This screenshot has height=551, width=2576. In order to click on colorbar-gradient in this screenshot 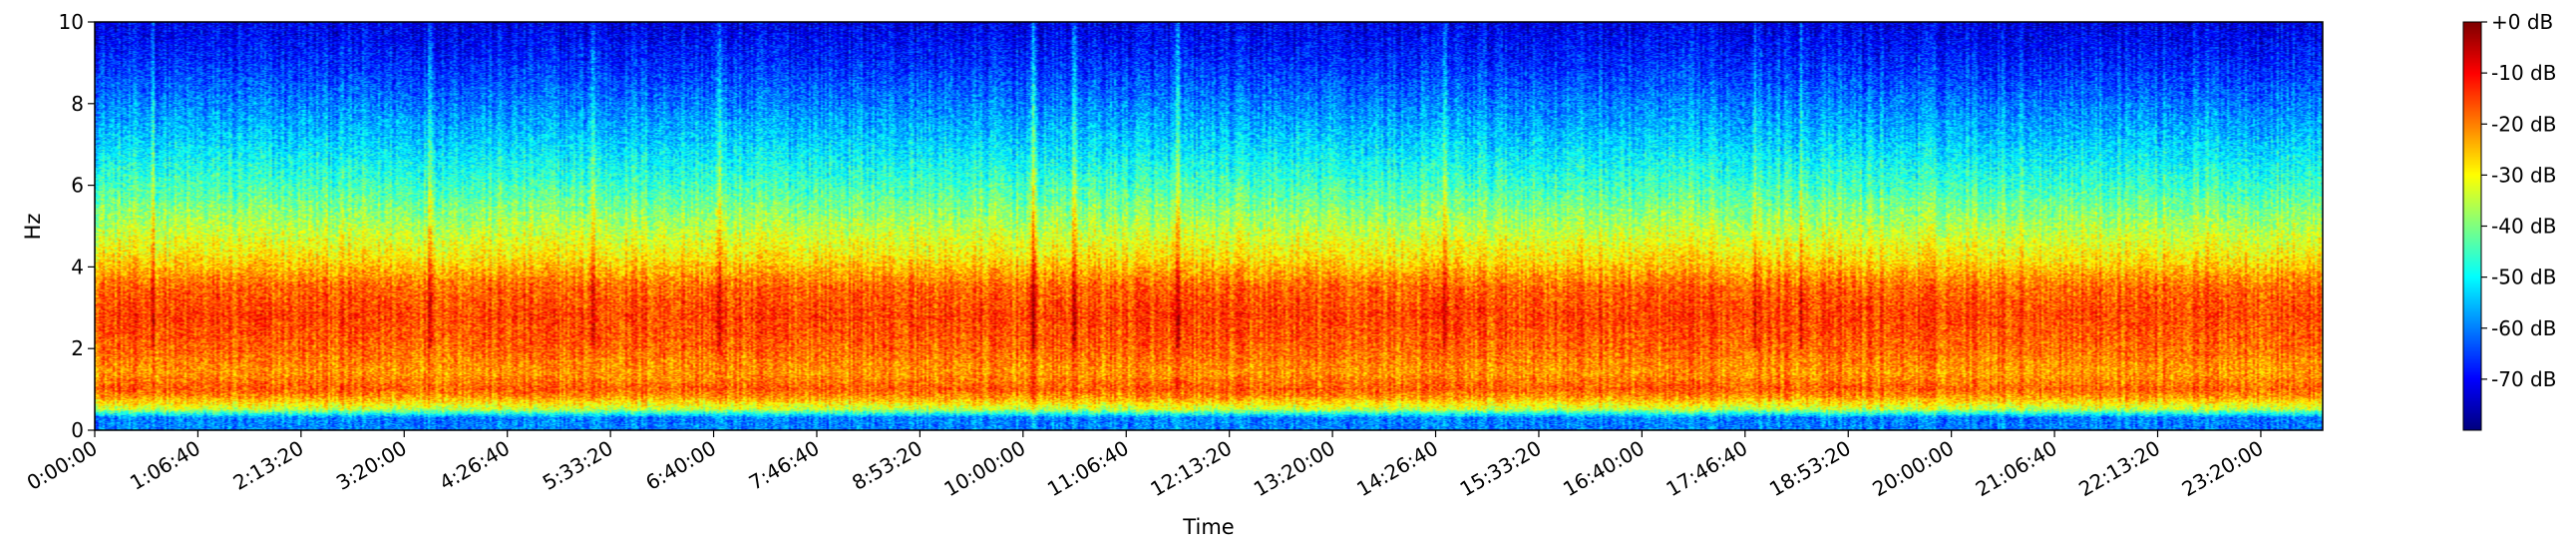, I will do `click(2472, 226)`.